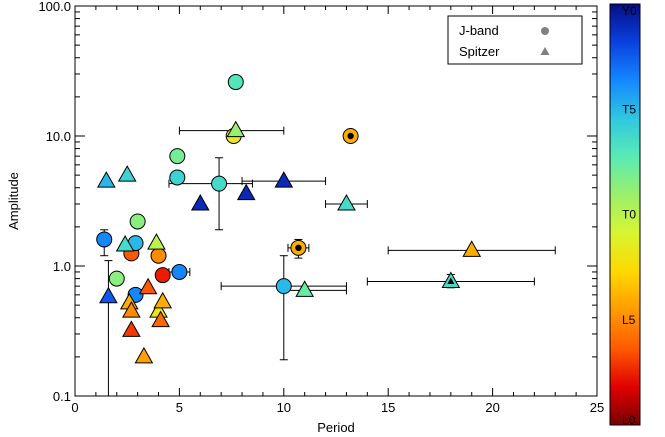 Image resolution: width=665 pixels, height=437 pixels. Describe the element at coordinates (13, 201) in the screenshot. I see `y-axis-label: Amplitude` at that location.